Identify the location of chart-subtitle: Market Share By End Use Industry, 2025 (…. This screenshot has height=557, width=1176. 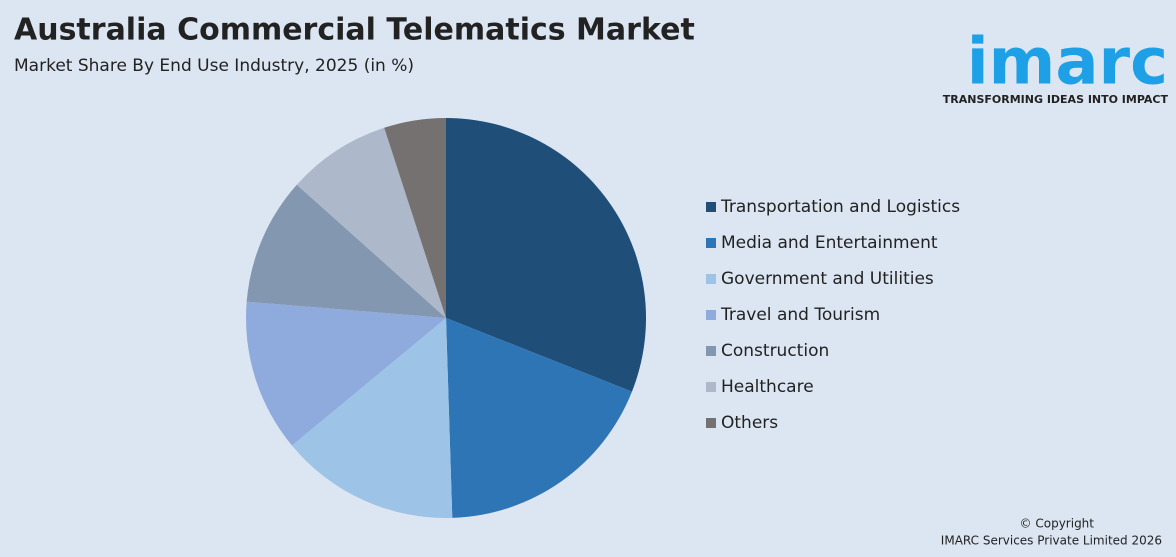
(214, 66).